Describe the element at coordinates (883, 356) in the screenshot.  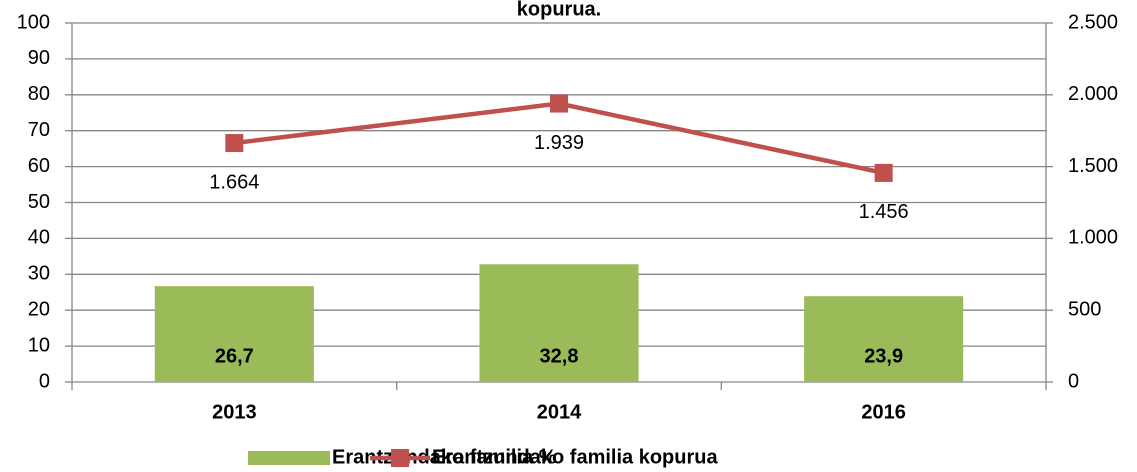
I see `bar-label: 23,9` at that location.